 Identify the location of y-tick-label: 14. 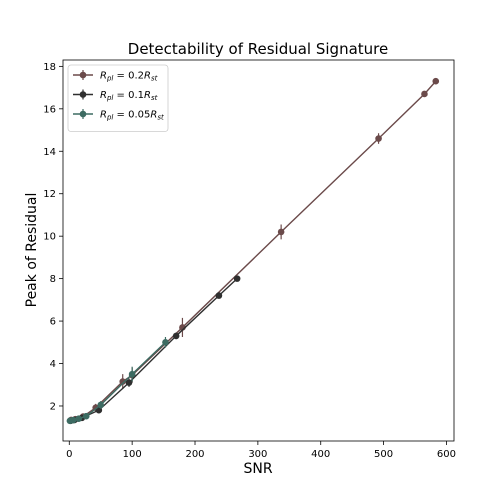
(49, 152).